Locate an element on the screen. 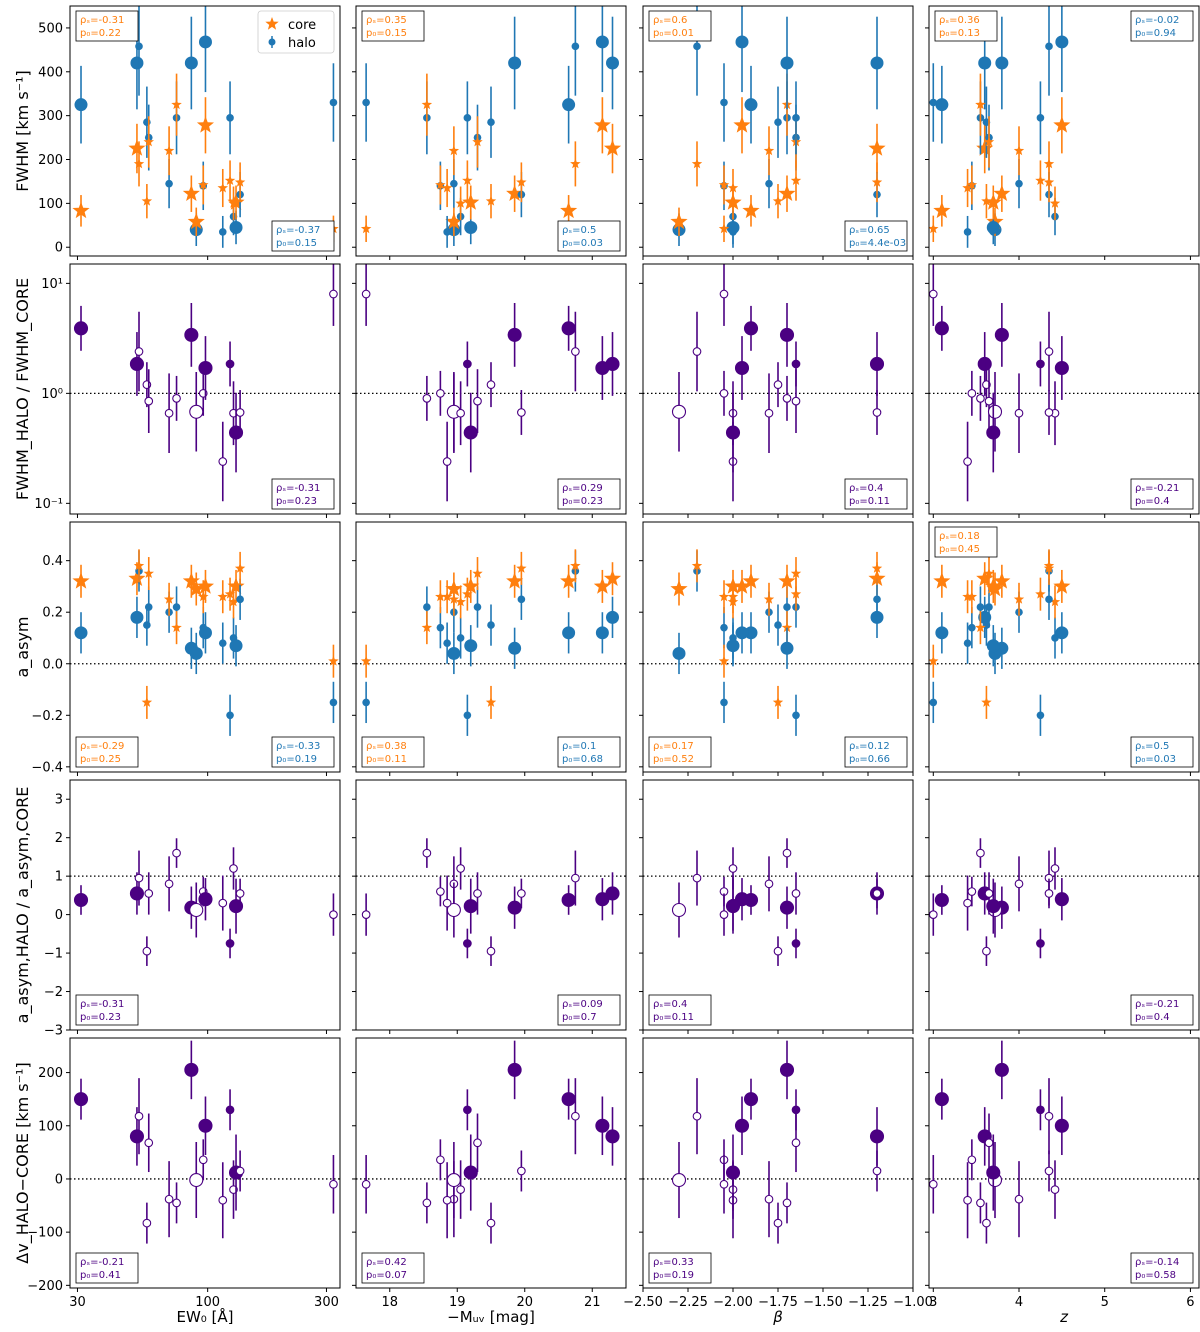 Image resolution: width=1200 pixels, height=1332 pixels. panel-r3-c2: ρₛ=0.4 p₀=0.11 is located at coordinates (776, 906).